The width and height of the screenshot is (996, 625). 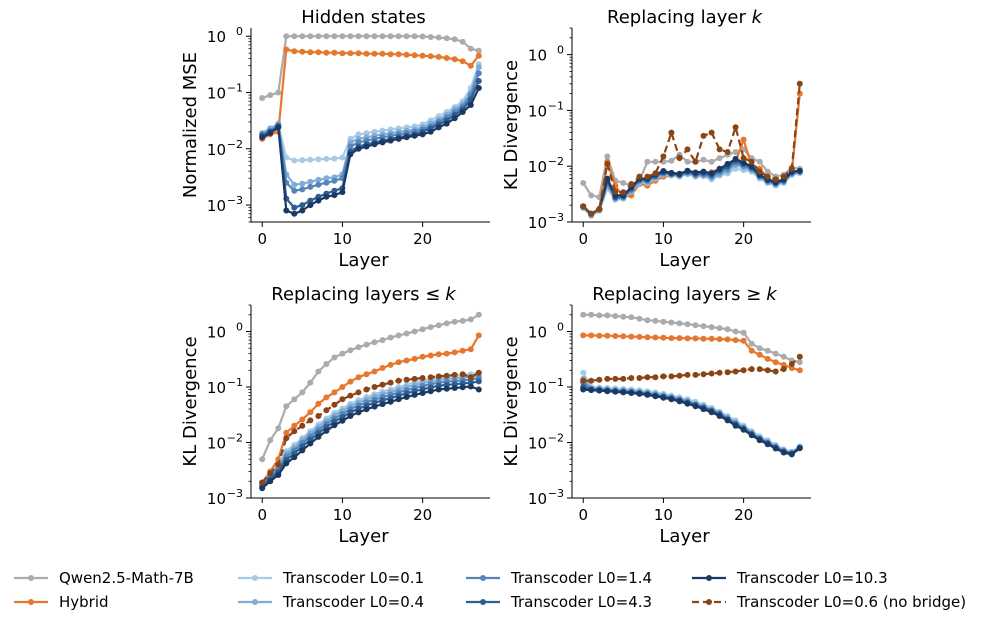 I want to click on series-qwen, so click(x=691, y=338).